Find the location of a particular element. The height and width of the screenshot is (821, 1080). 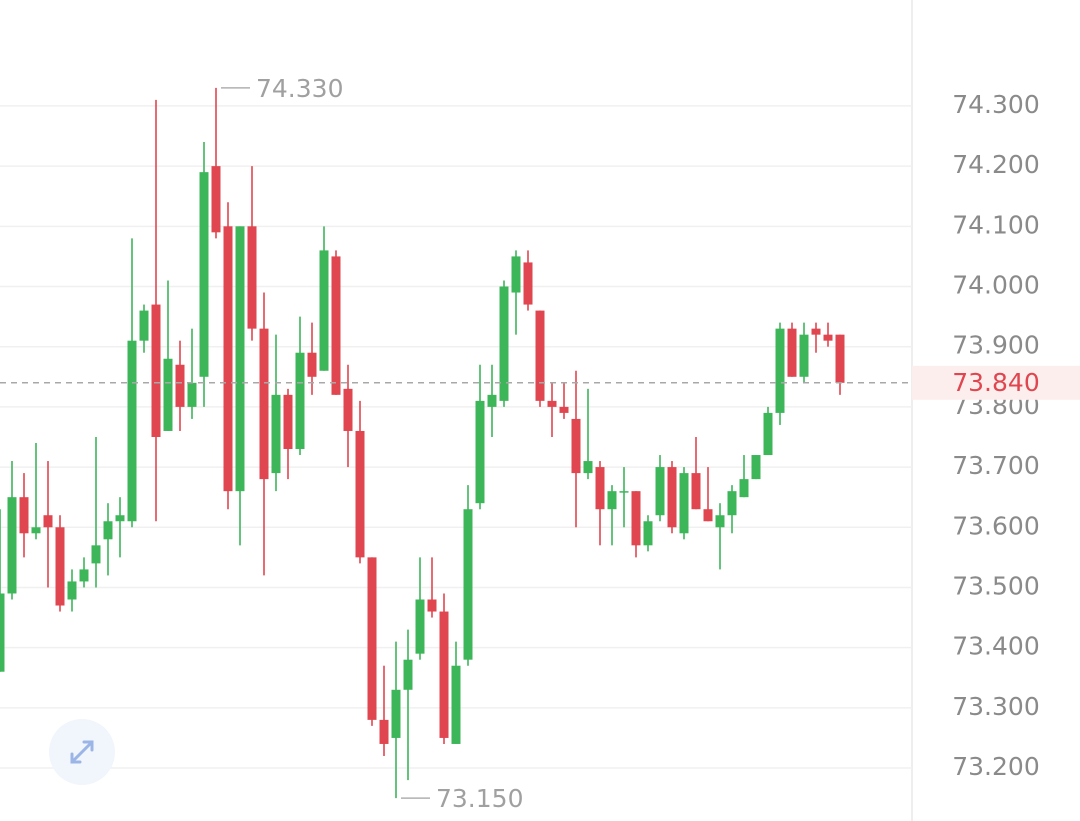

high-label: 74.330 is located at coordinates (299, 88).